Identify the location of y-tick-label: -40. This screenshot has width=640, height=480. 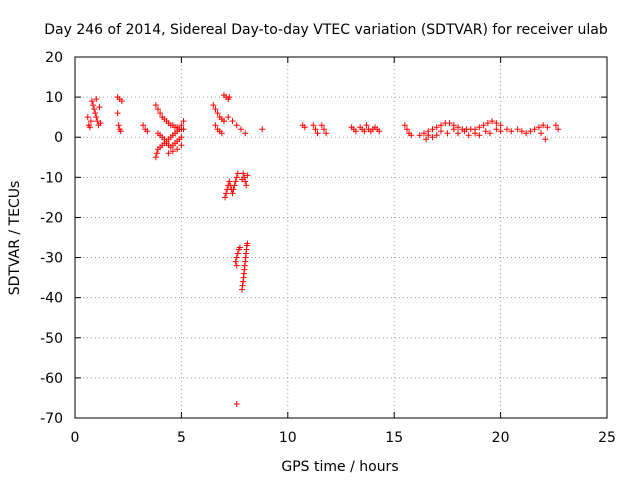
(51, 299).